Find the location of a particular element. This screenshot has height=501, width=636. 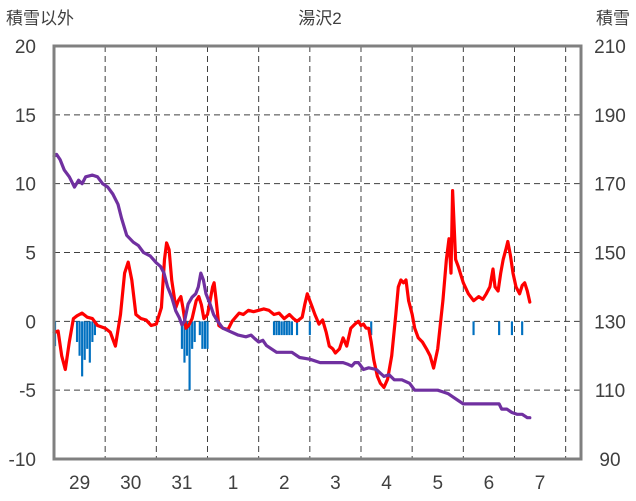

x-tick-label: 4 is located at coordinates (386, 483).